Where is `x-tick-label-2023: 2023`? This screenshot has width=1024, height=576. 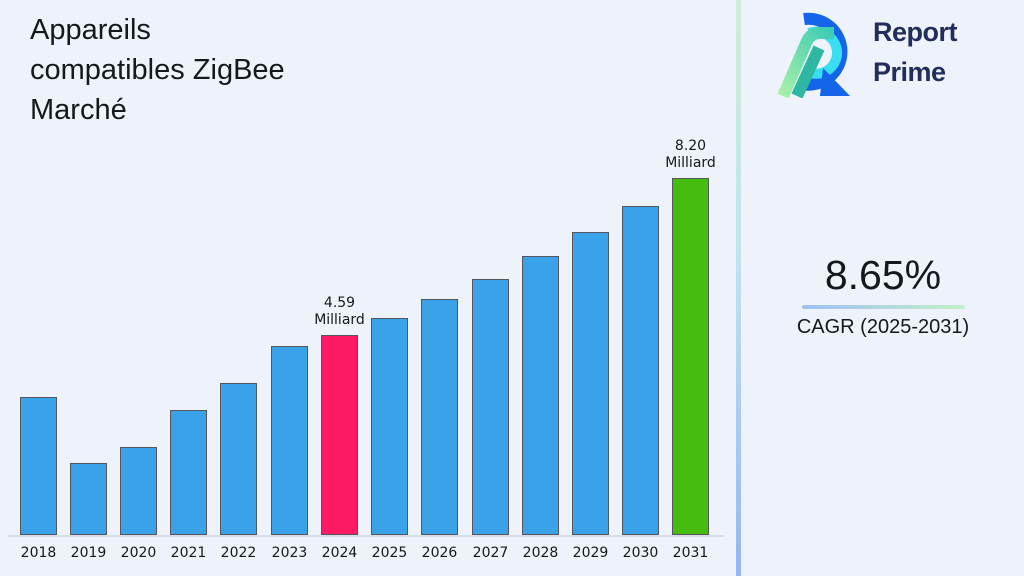
x-tick-label-2023: 2023 is located at coordinates (289, 553).